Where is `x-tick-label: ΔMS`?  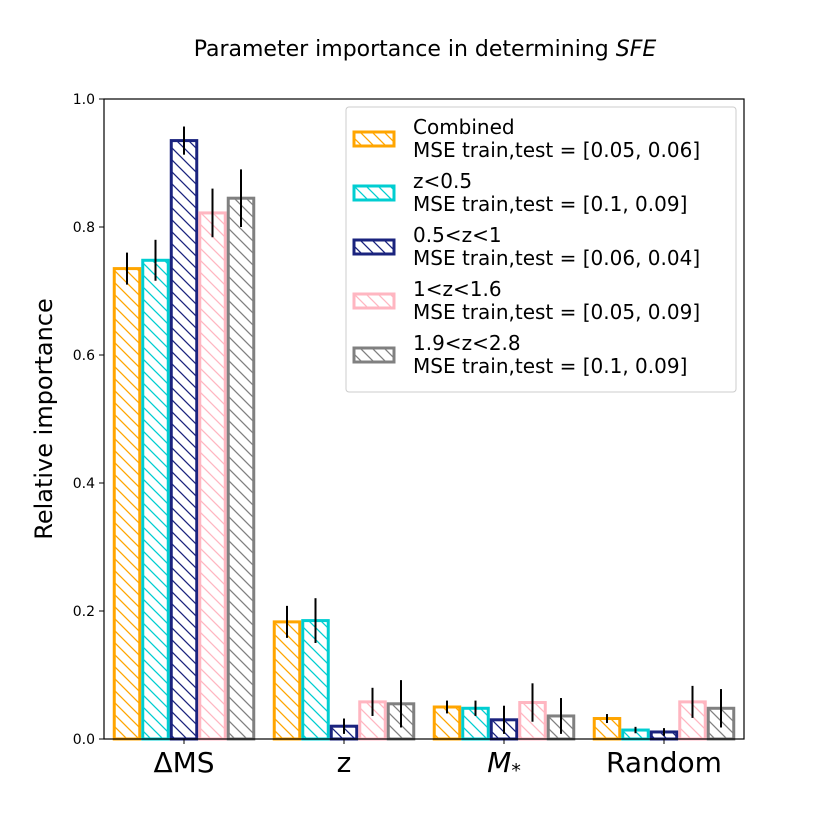
x-tick-label: ΔMS is located at coordinates (183, 762).